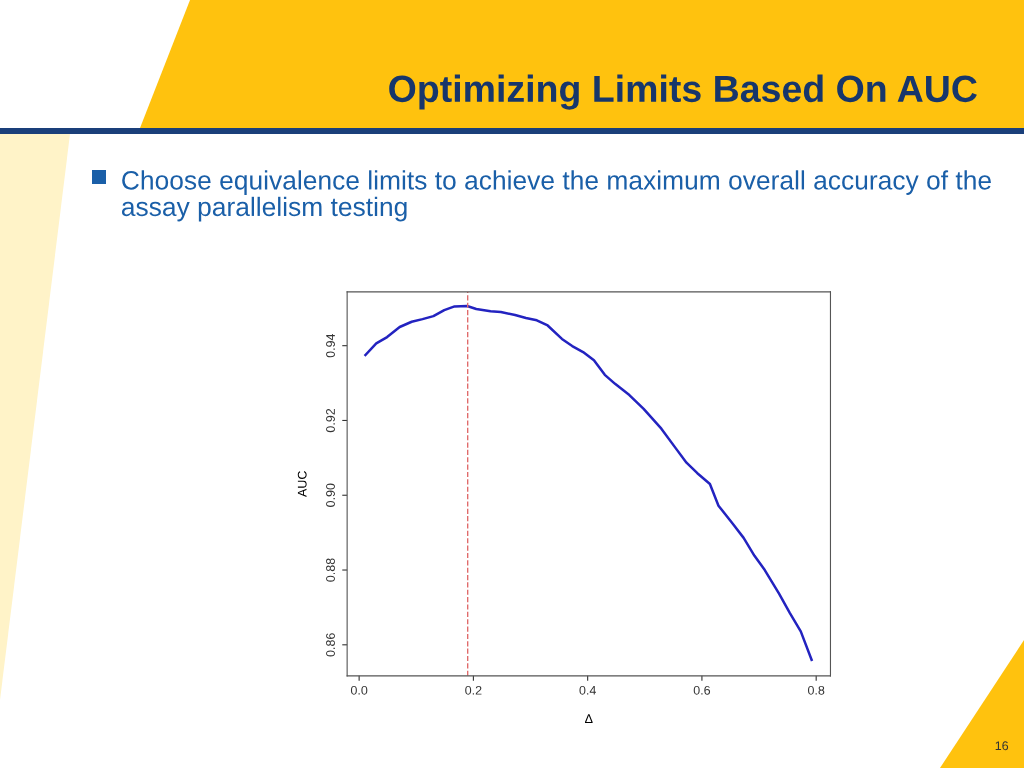 This screenshot has height=768, width=1024. I want to click on text: 16, so click(1002, 746).